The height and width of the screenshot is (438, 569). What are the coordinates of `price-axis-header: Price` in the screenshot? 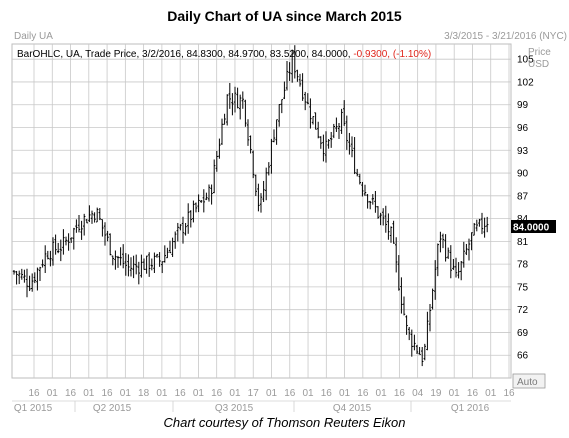 It's located at (539, 52).